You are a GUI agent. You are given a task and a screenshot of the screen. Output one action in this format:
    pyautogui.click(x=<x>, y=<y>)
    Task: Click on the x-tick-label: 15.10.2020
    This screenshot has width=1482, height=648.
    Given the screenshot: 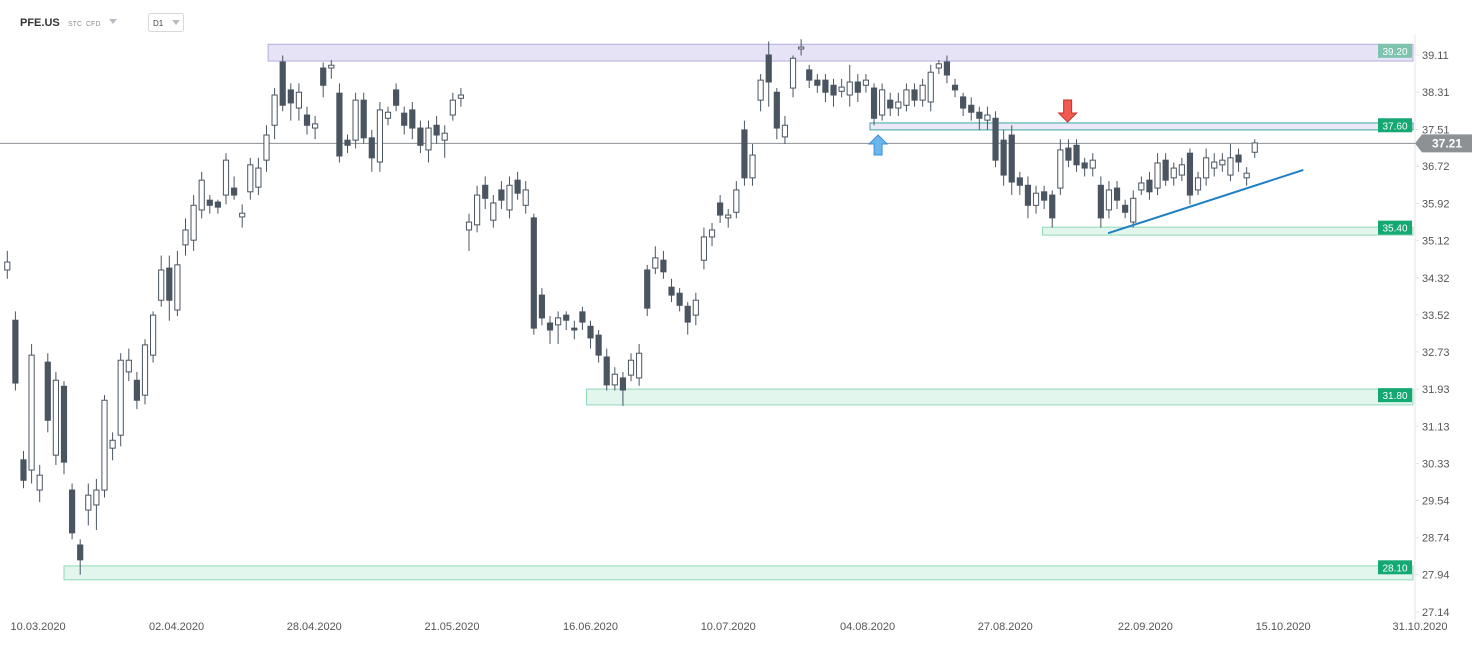 What is the action you would take?
    pyautogui.click(x=1283, y=627)
    